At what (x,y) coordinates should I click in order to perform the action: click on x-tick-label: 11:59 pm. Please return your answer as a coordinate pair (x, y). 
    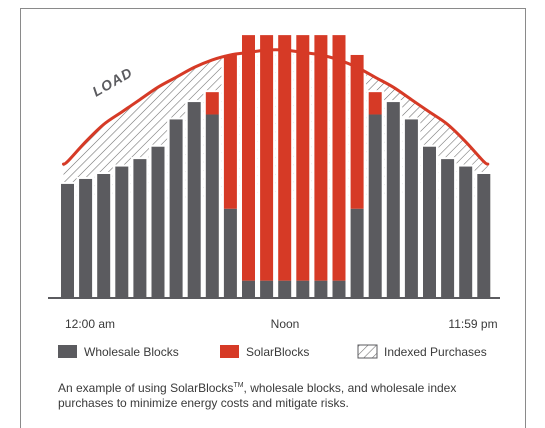
    Looking at the image, I should click on (472, 324).